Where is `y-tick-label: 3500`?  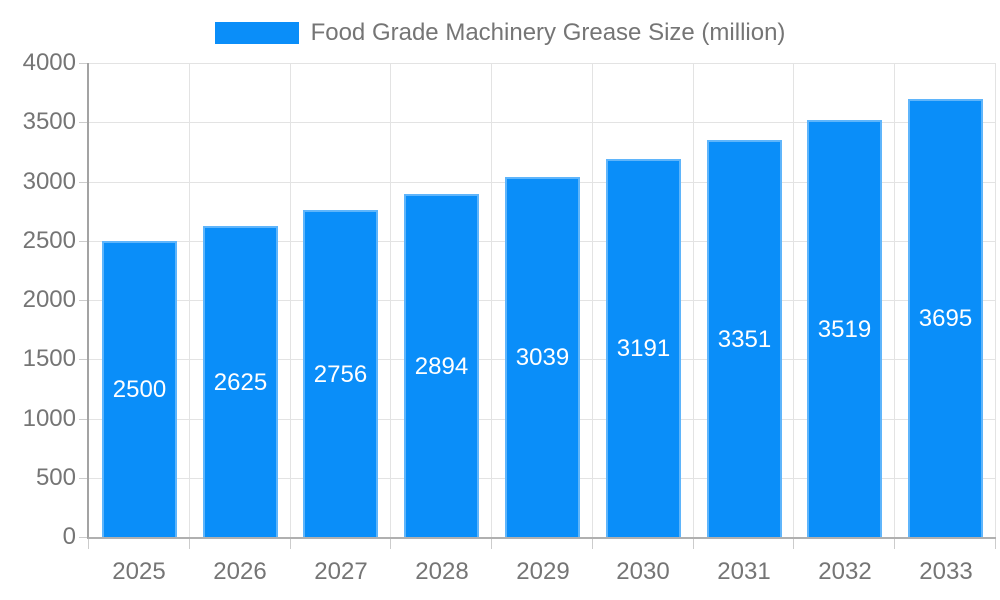
y-tick-label: 3500 is located at coordinates (49, 121).